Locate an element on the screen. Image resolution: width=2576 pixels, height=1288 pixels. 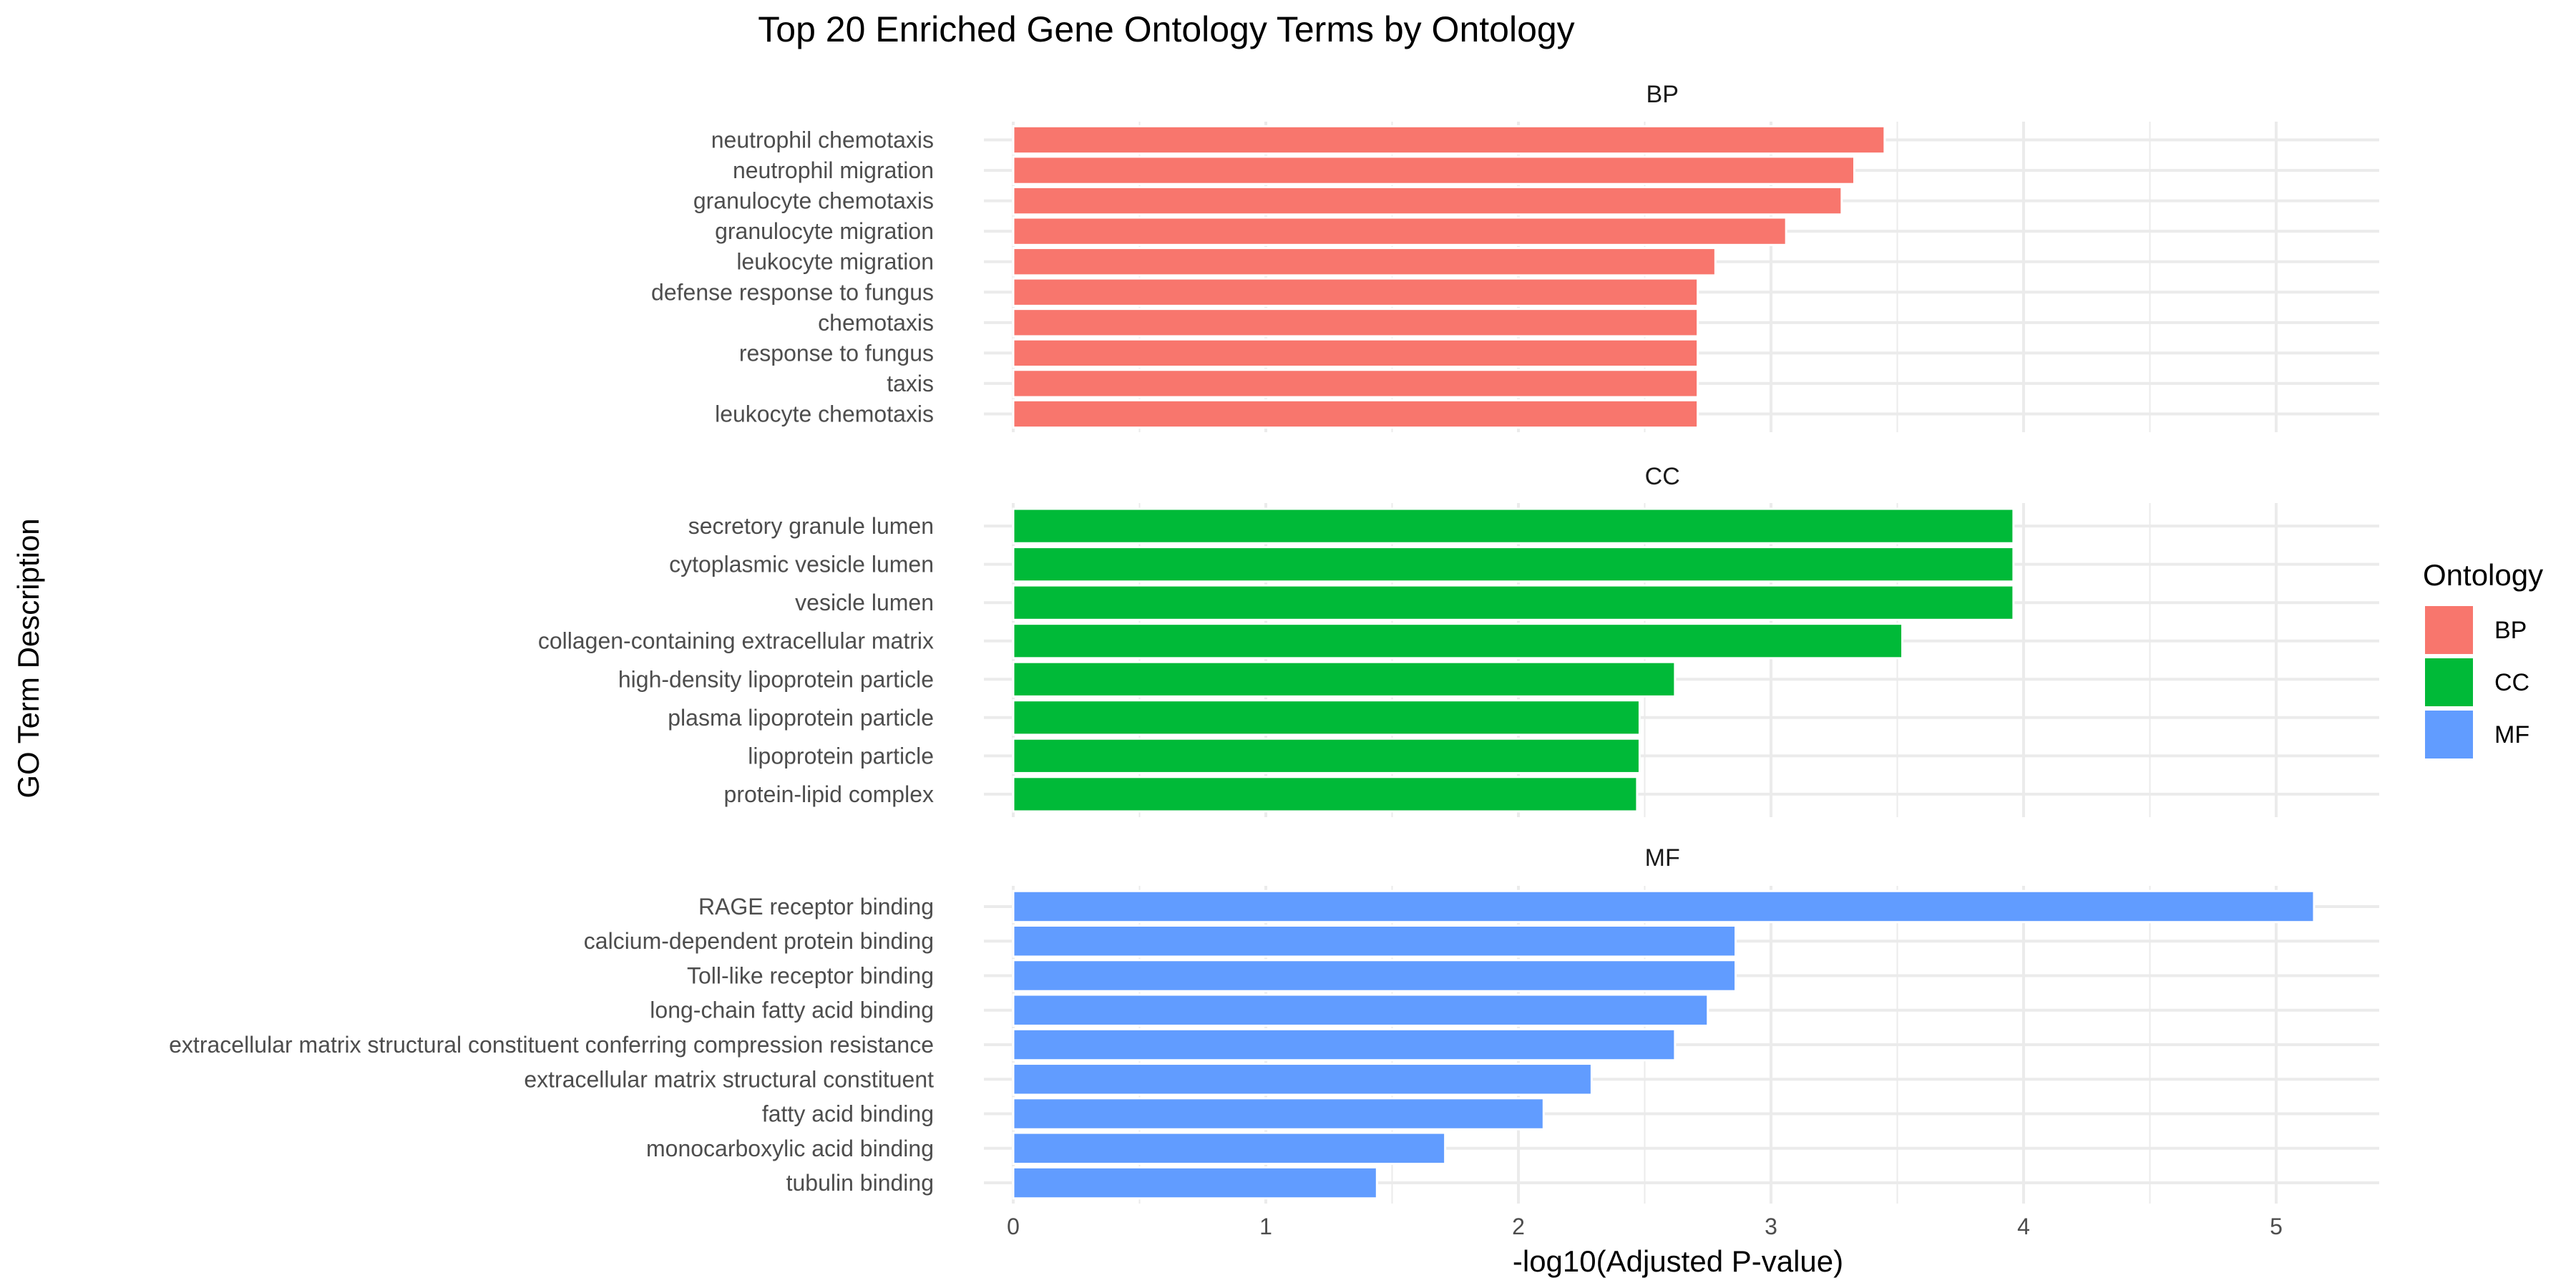
category-label: neutrophil chemotaxis is located at coordinates (822, 140).